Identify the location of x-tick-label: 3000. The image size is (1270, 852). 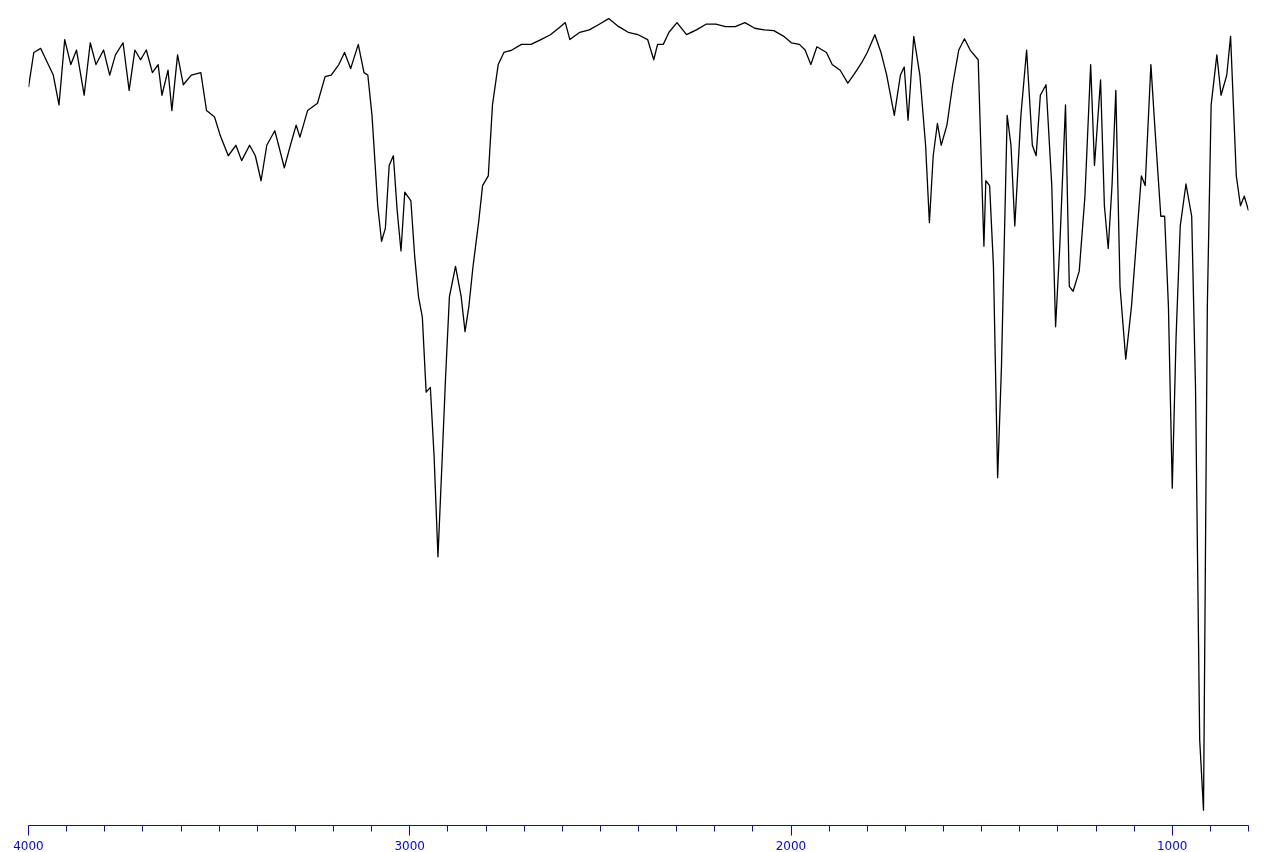
(410, 845).